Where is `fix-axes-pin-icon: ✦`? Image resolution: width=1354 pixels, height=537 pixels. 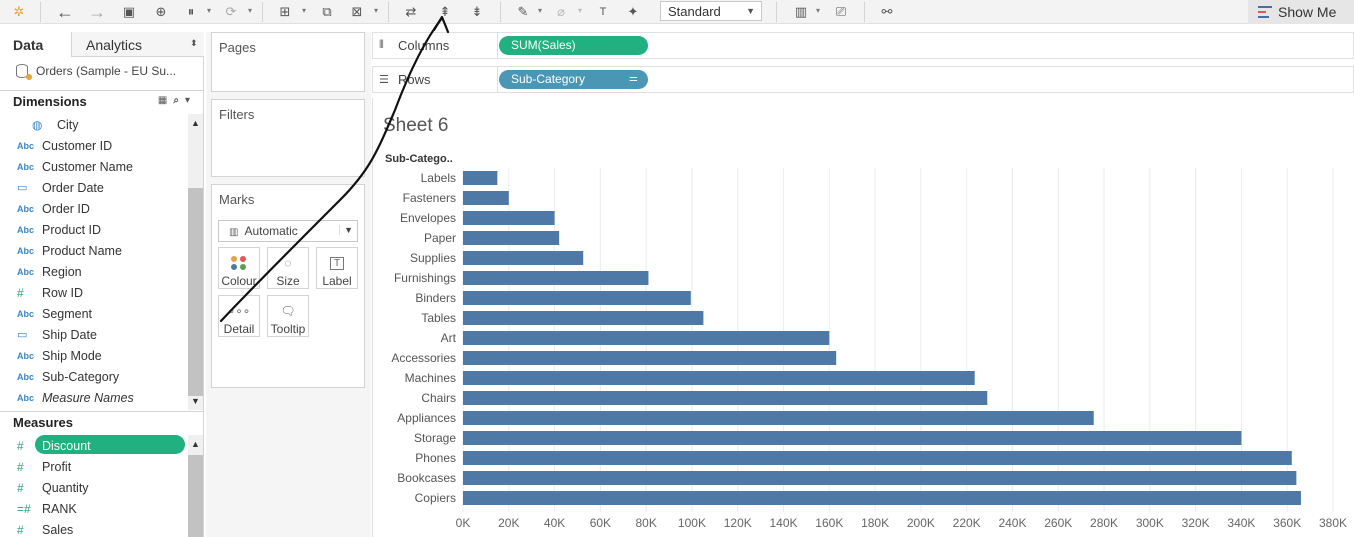 fix-axes-pin-icon: ✦ is located at coordinates (633, 11).